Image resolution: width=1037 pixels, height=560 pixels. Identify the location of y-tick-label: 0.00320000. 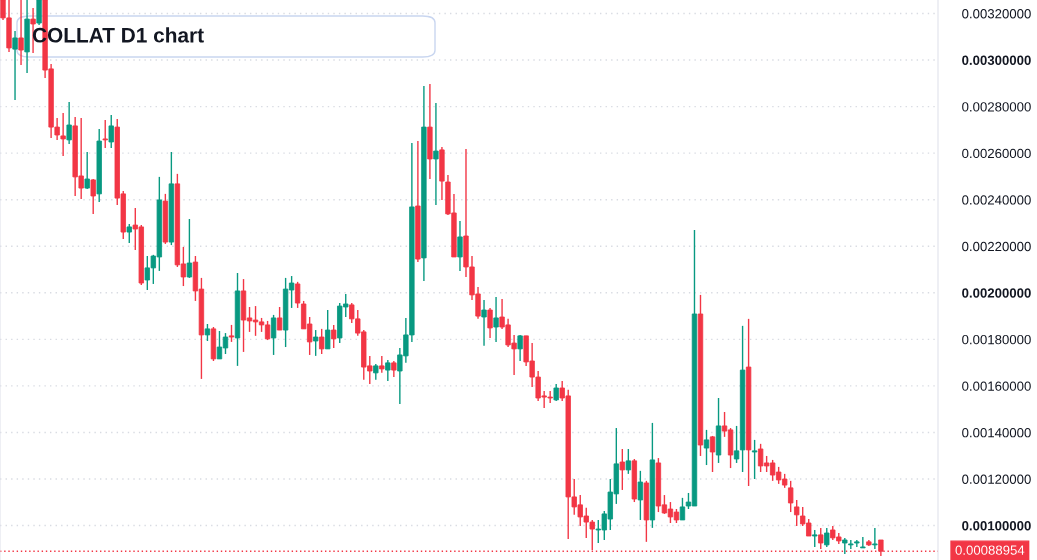
(996, 14).